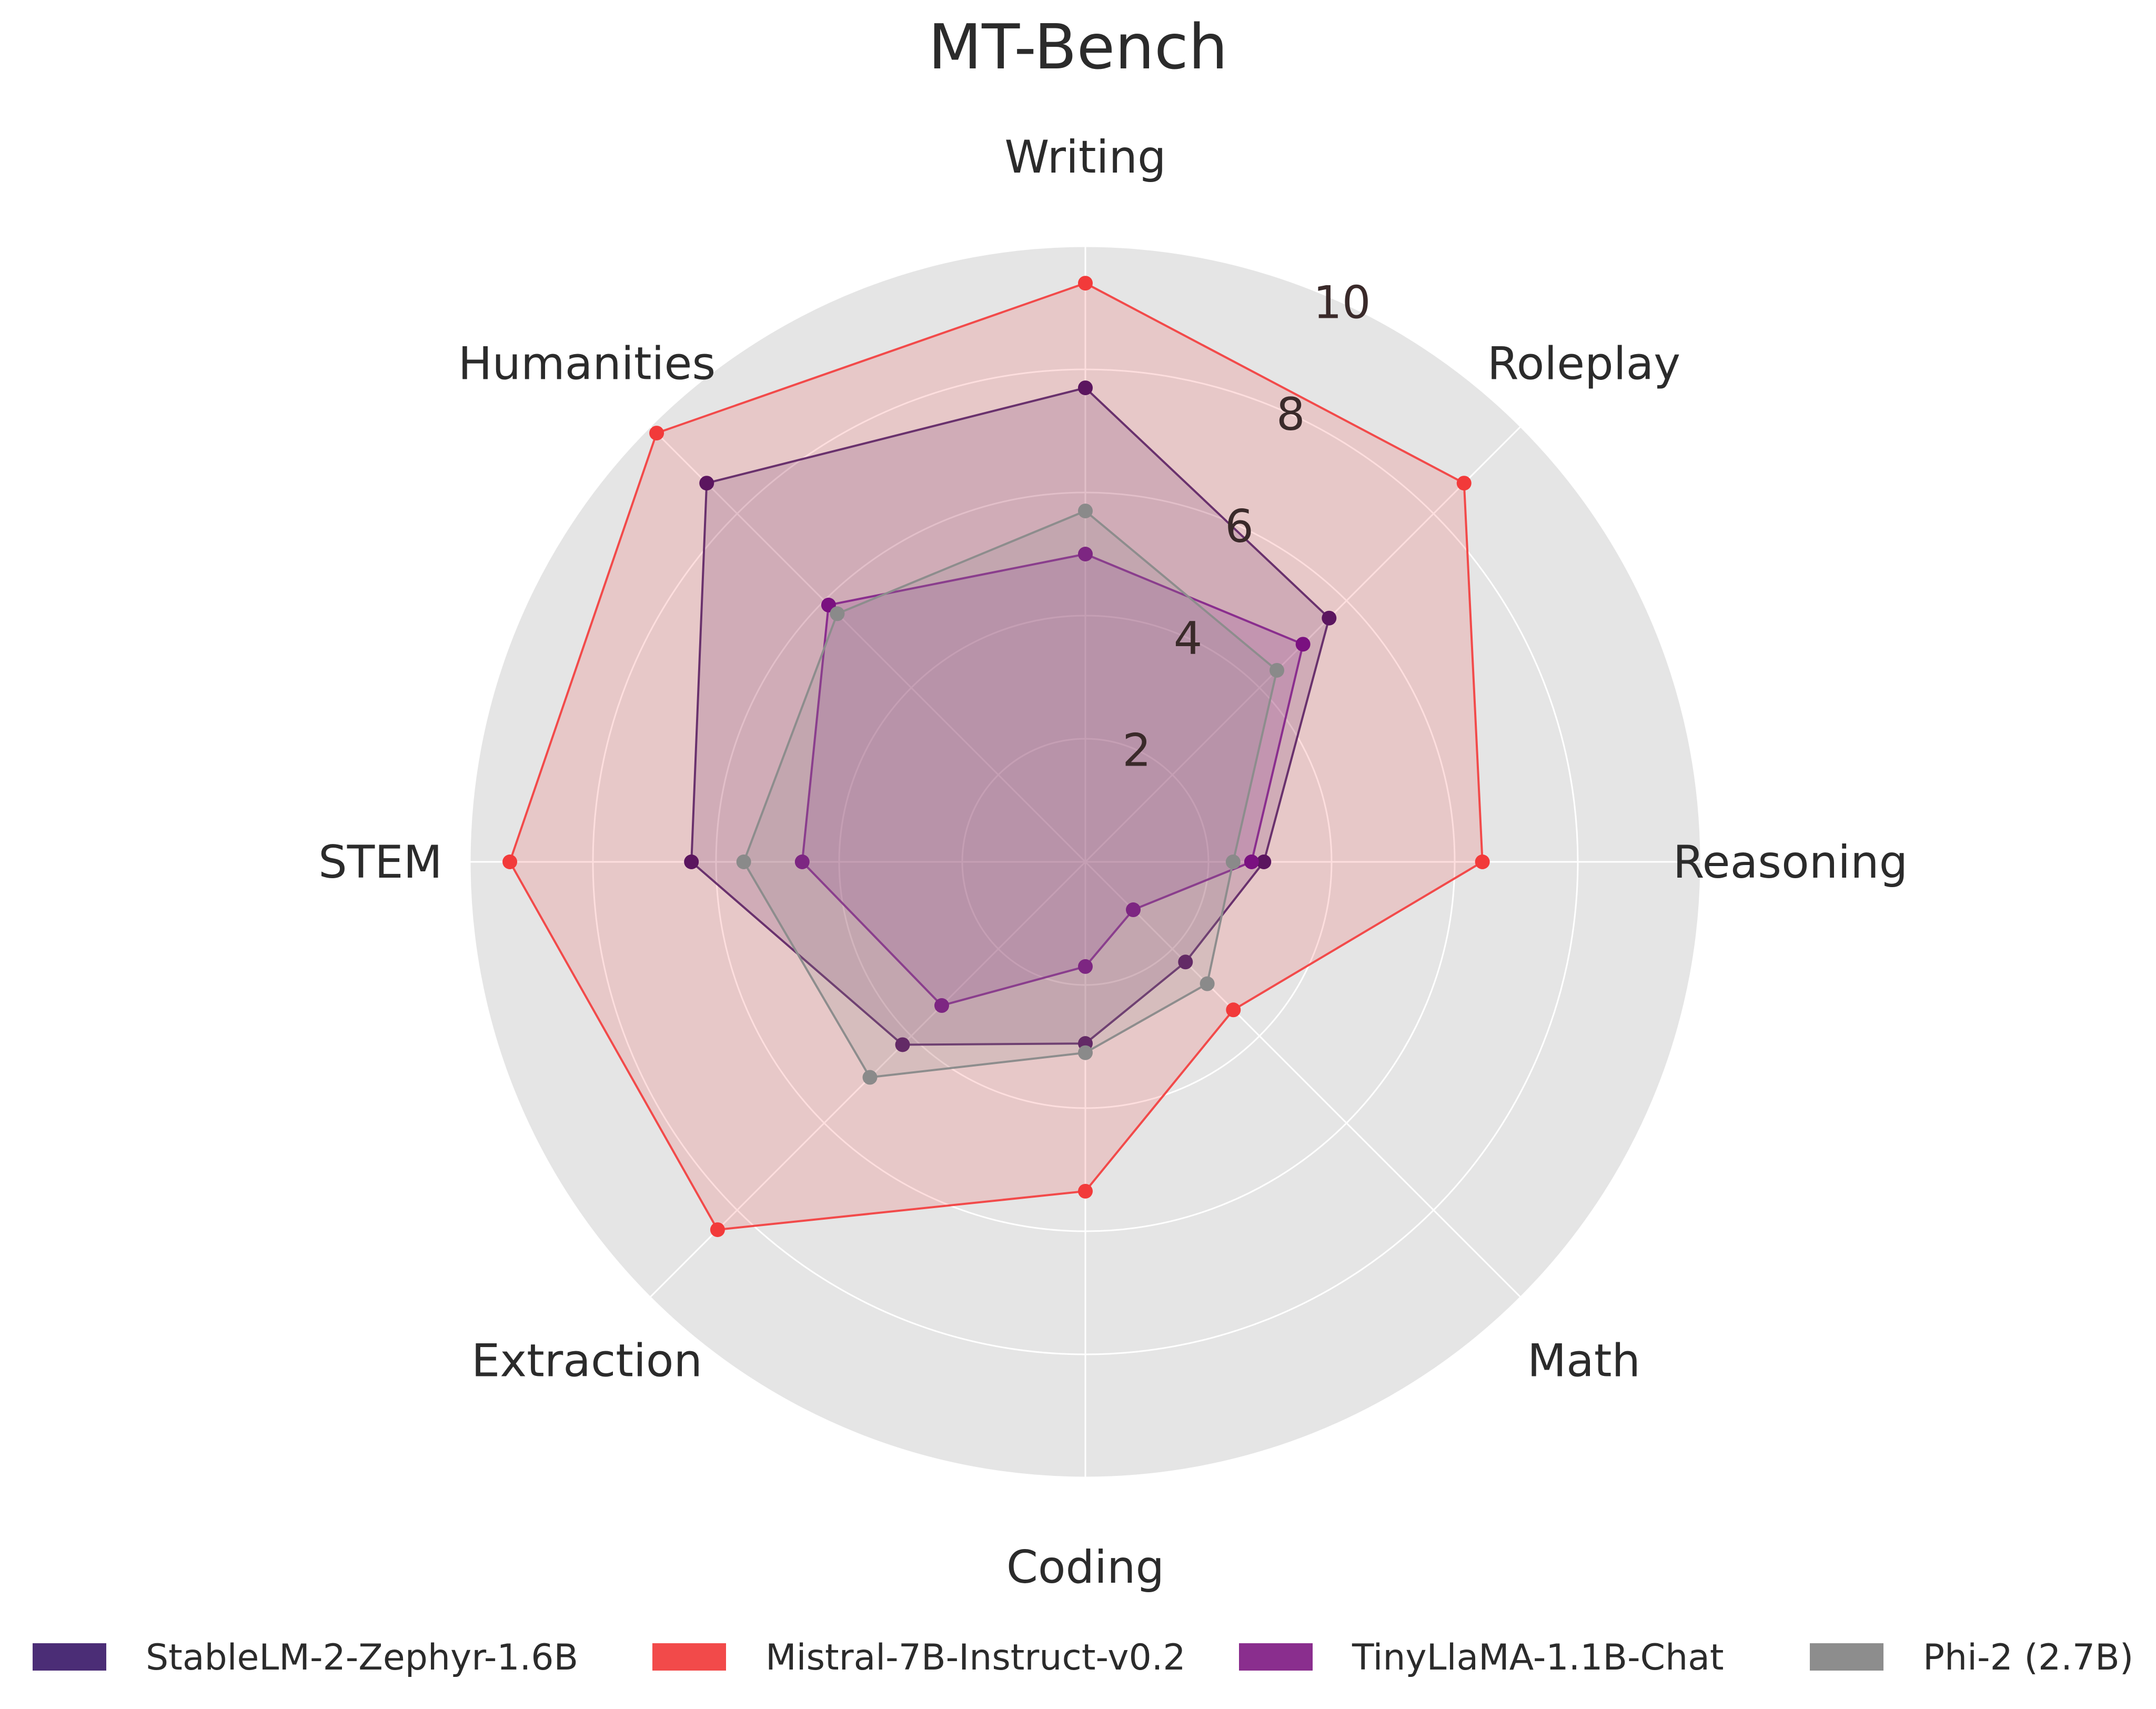 The width and height of the screenshot is (2156, 1709). Describe the element at coordinates (1264, 861) in the screenshot. I see `series-0-point-reasoning` at that location.